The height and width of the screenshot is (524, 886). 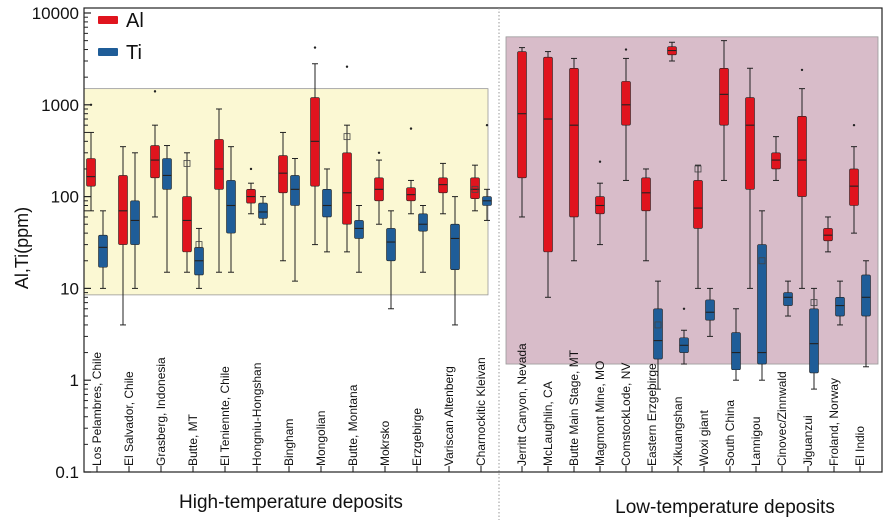 I want to click on category-label: Variscan Altenberg, so click(x=449, y=416).